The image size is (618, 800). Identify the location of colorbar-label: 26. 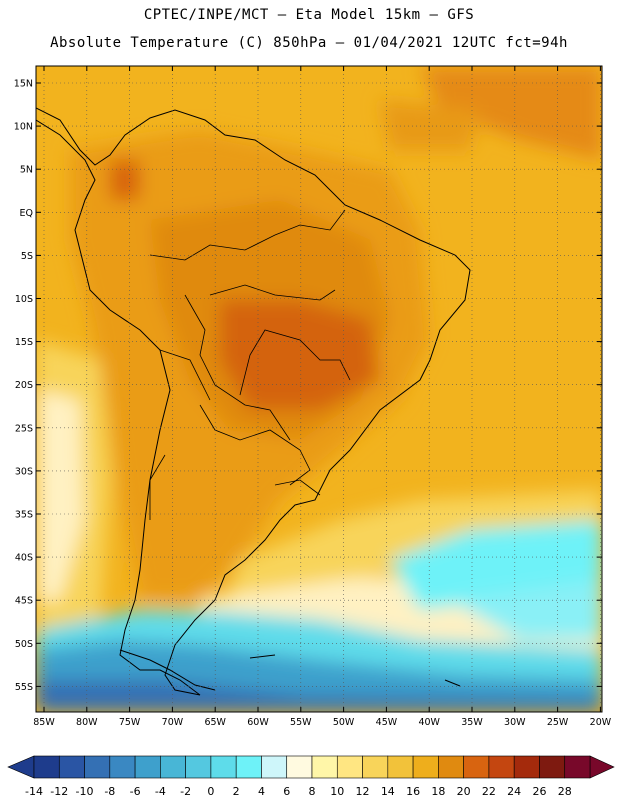
(539, 791).